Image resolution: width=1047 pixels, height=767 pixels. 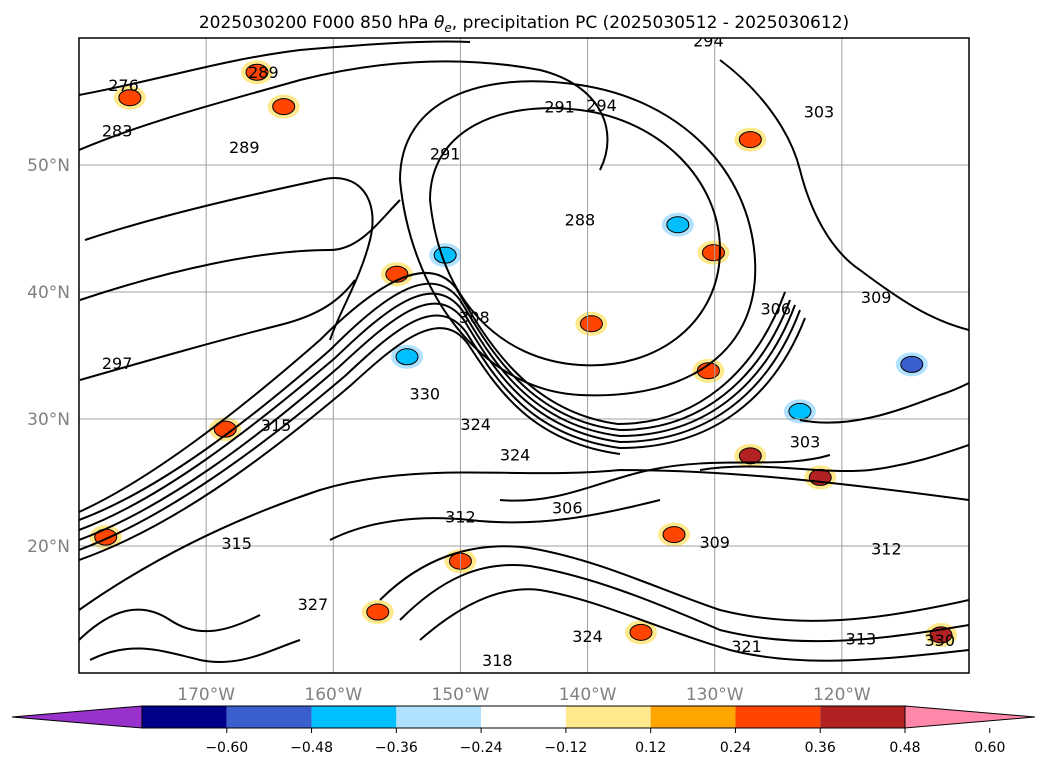 I want to click on contour-label: 318, so click(x=497, y=660).